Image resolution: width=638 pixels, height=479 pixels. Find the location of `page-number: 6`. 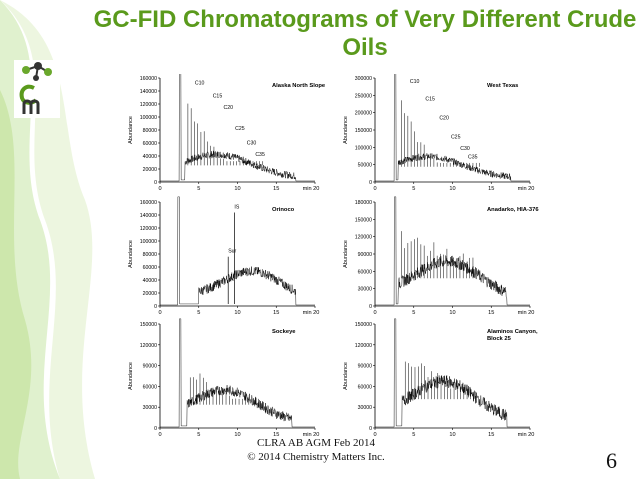

page-number: 6 is located at coordinates (611, 460).